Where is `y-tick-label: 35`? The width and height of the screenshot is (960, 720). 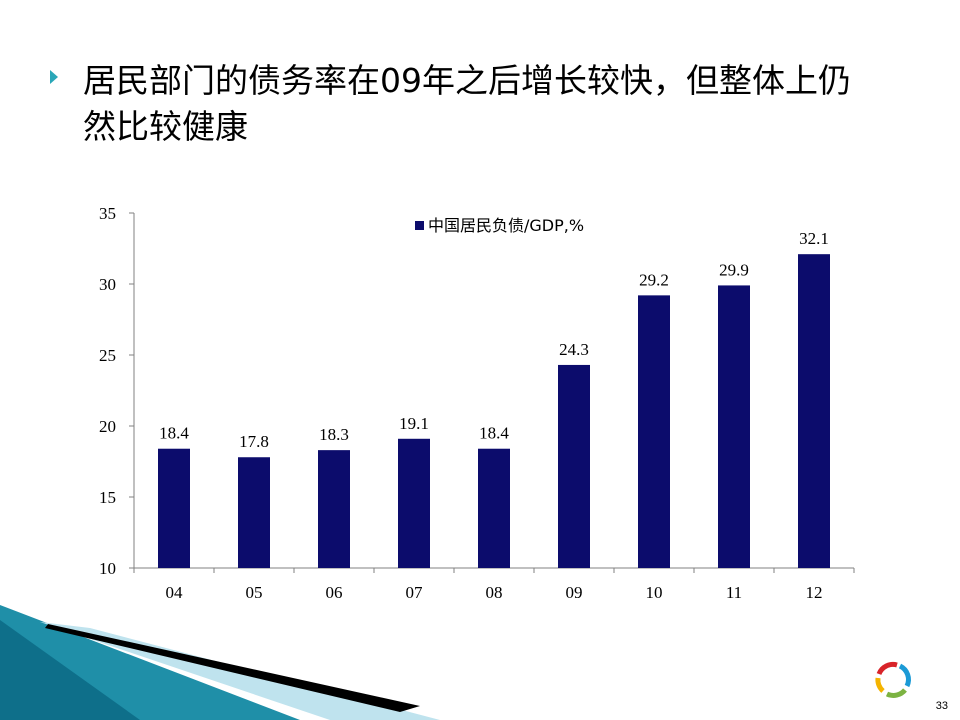
y-tick-label: 35 is located at coordinates (107, 213).